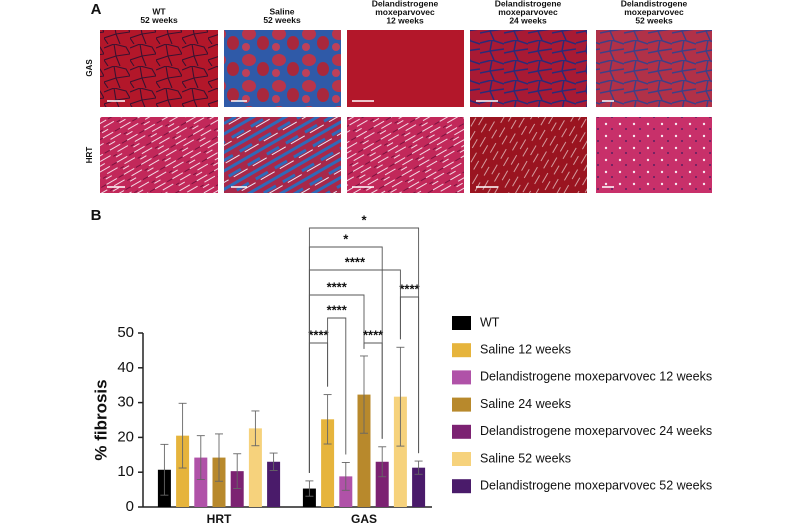 Image resolution: width=800 pixels, height=530 pixels. Describe the element at coordinates (525, 458) in the screenshot. I see `legend-label: Saline 52 weeks` at that location.